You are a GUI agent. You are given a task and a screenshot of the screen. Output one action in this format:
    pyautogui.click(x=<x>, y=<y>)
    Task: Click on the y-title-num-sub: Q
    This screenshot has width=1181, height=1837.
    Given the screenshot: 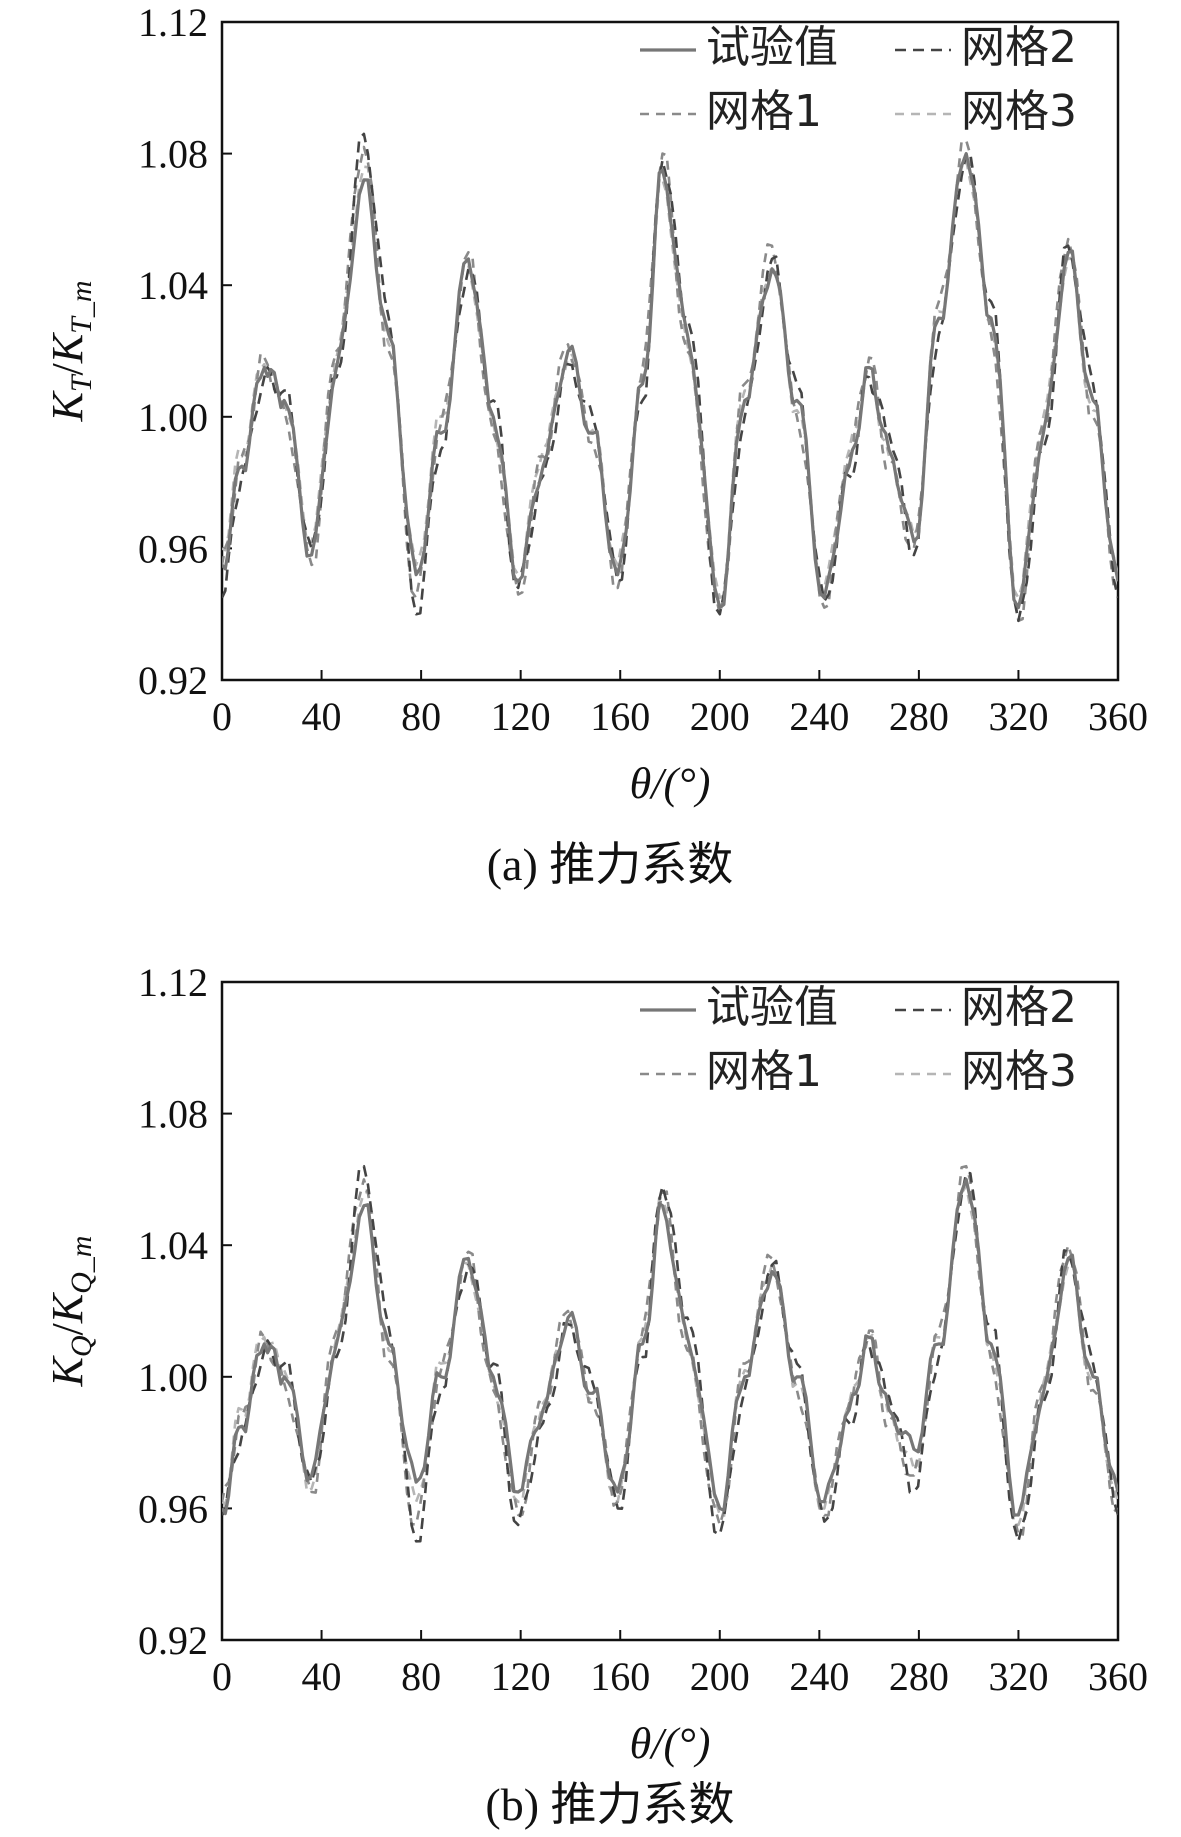 What is the action you would take?
    pyautogui.click(x=81, y=1346)
    